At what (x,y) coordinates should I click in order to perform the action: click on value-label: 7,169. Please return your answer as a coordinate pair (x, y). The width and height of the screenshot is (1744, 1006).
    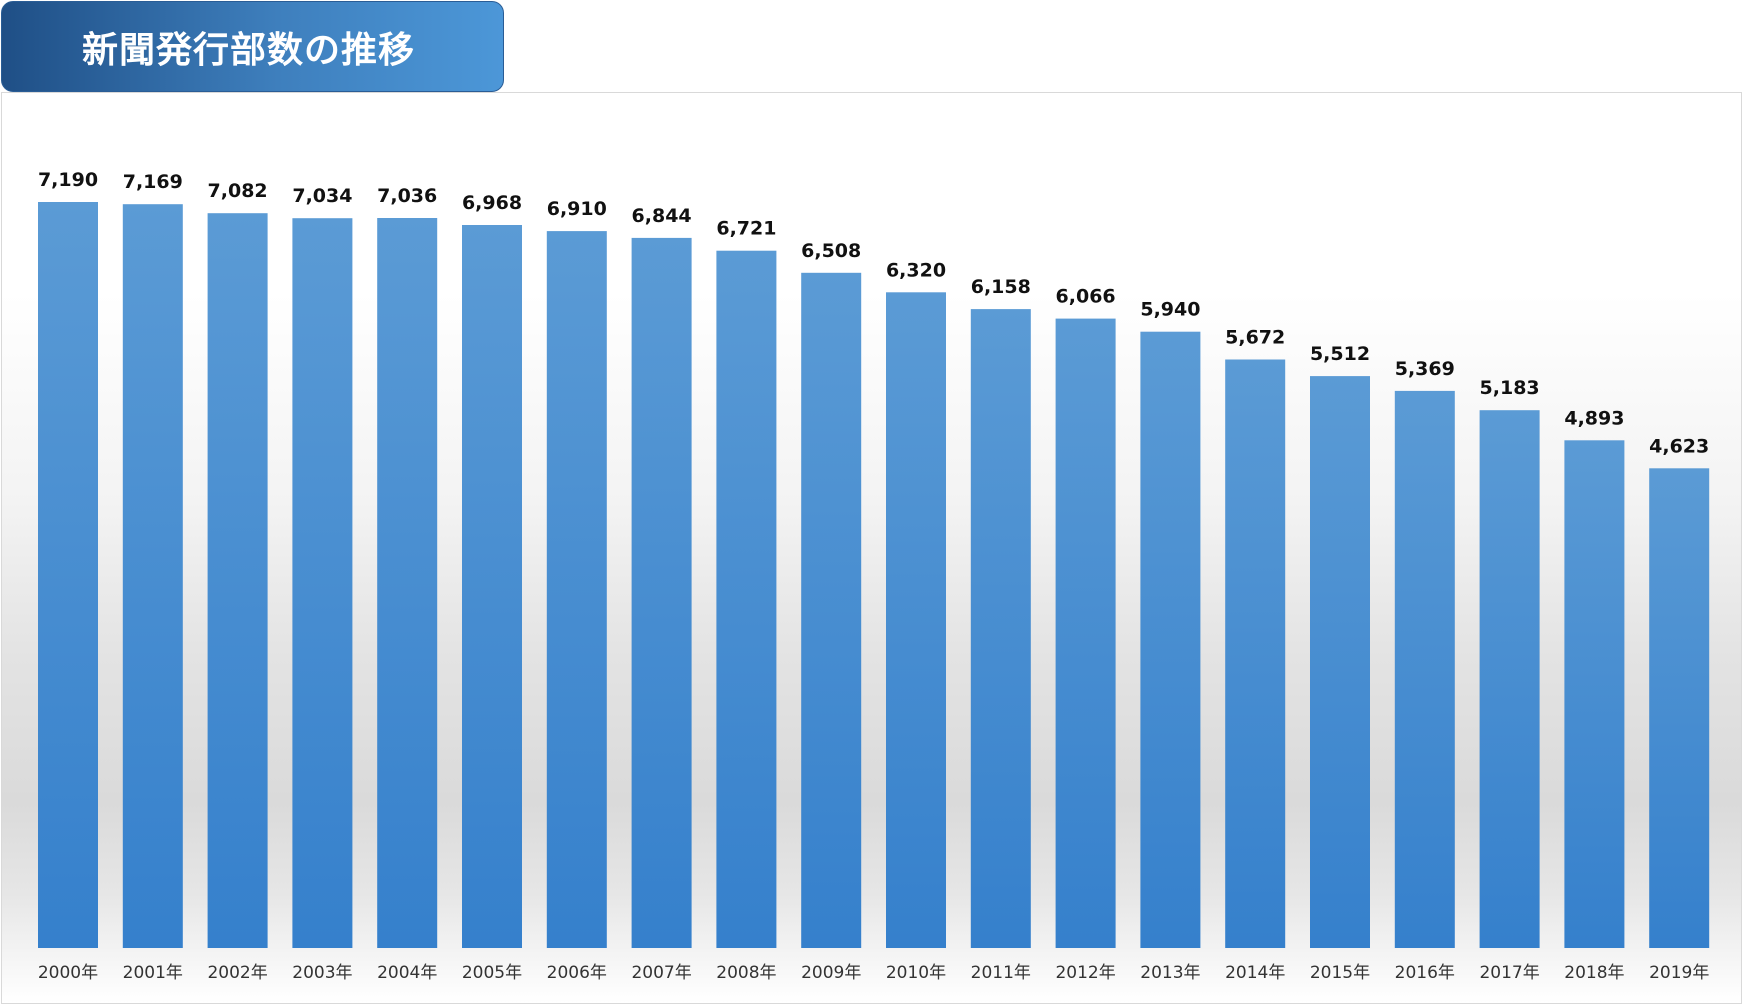
    Looking at the image, I should click on (153, 182).